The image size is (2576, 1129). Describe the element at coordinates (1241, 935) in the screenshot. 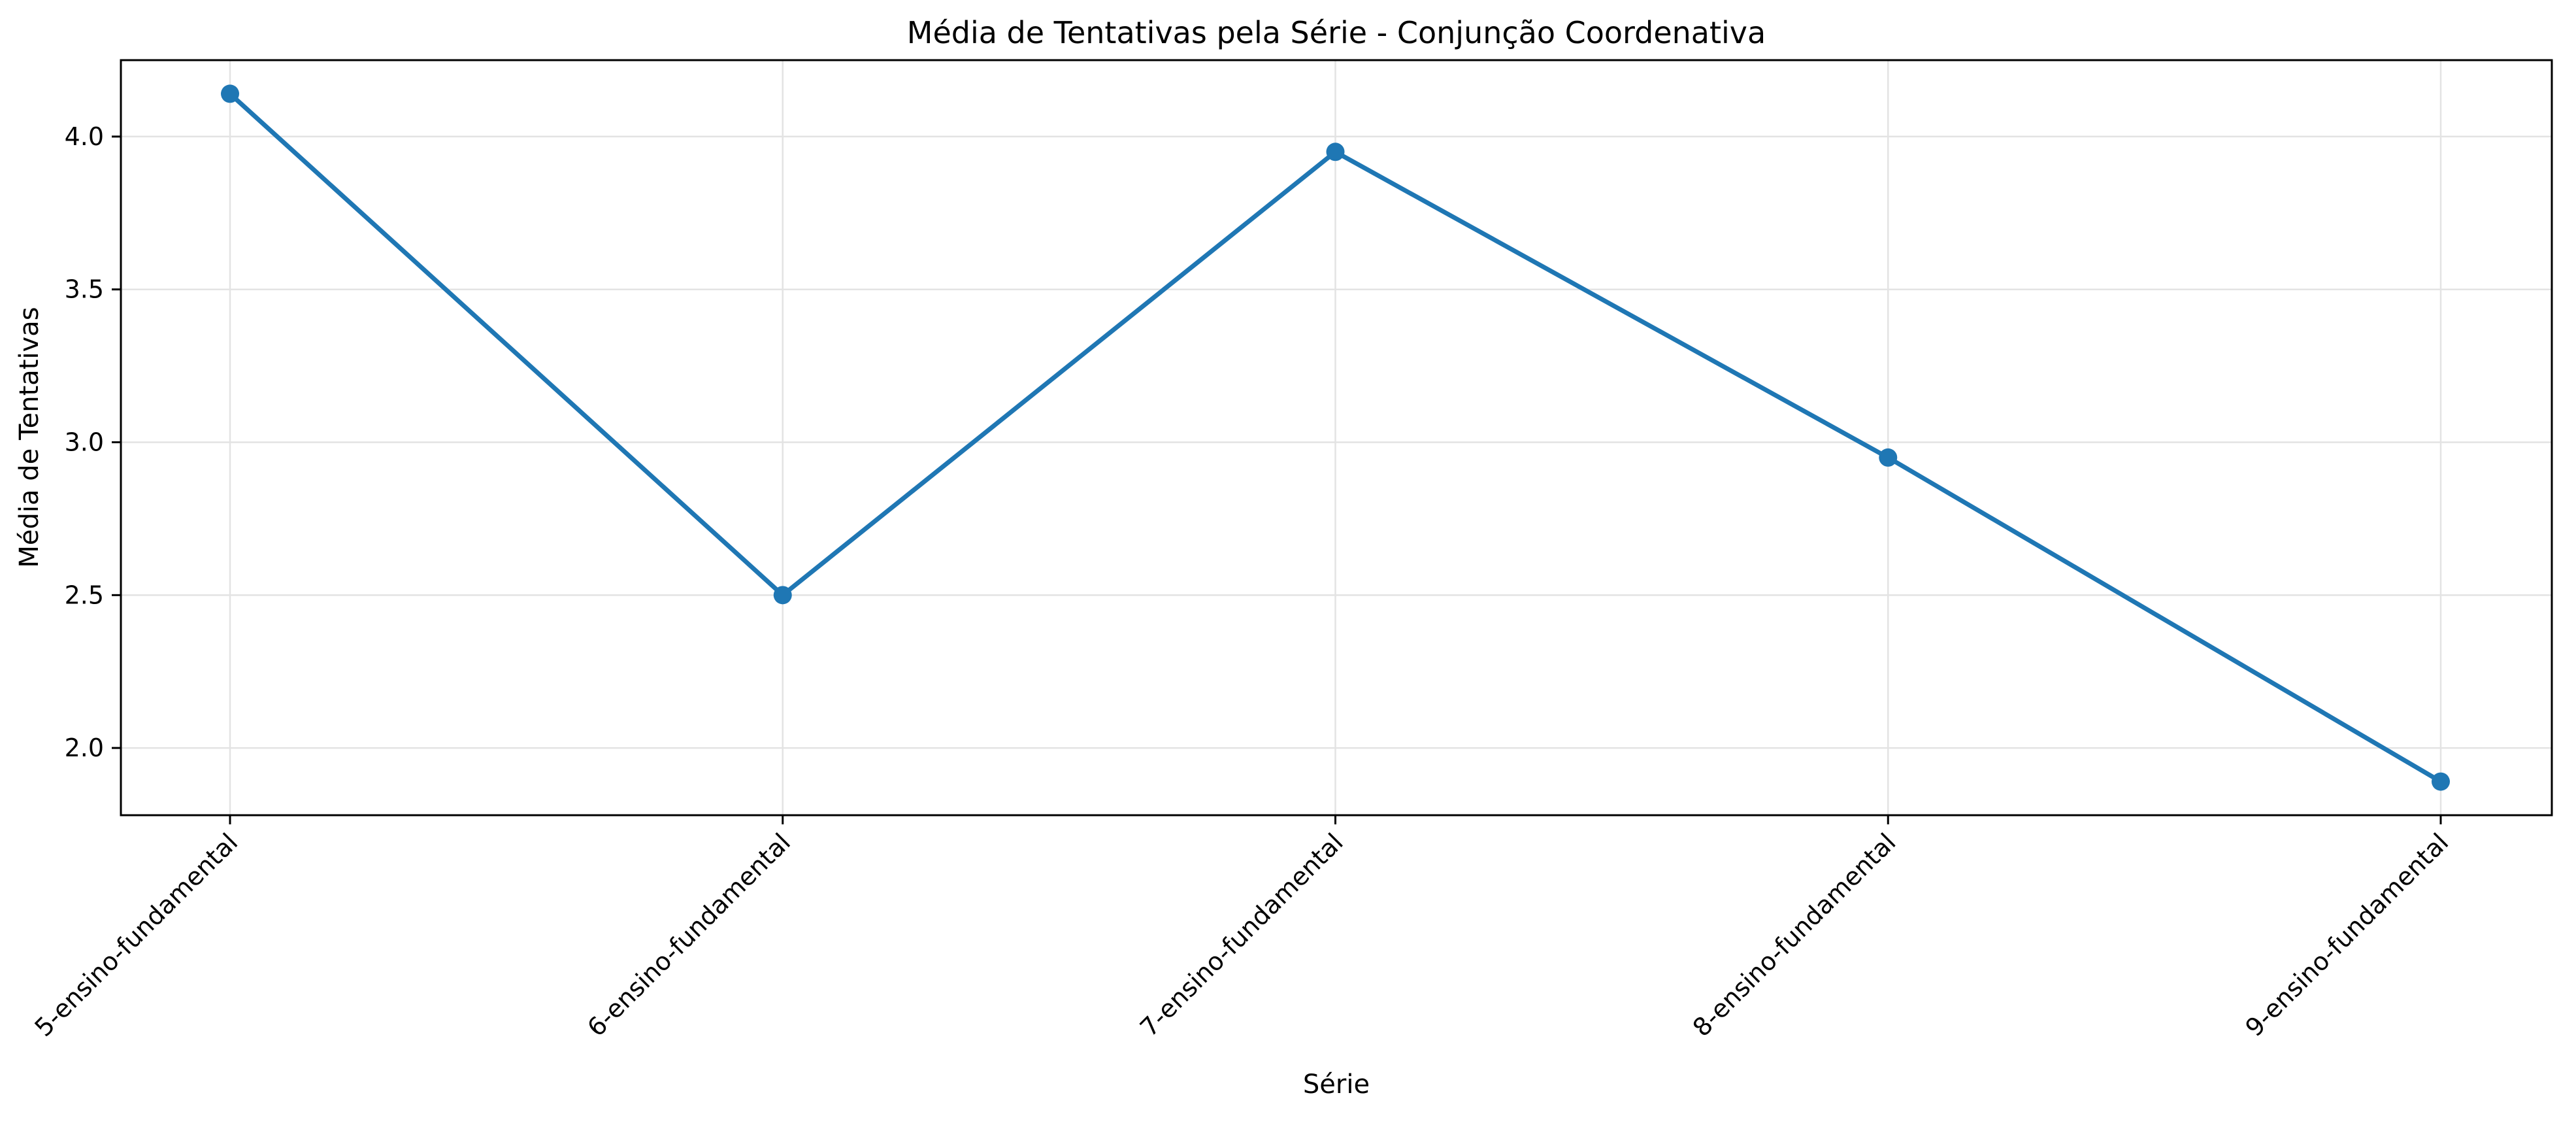

I see `x-tick-label: 7-ensino-fundamental` at that location.